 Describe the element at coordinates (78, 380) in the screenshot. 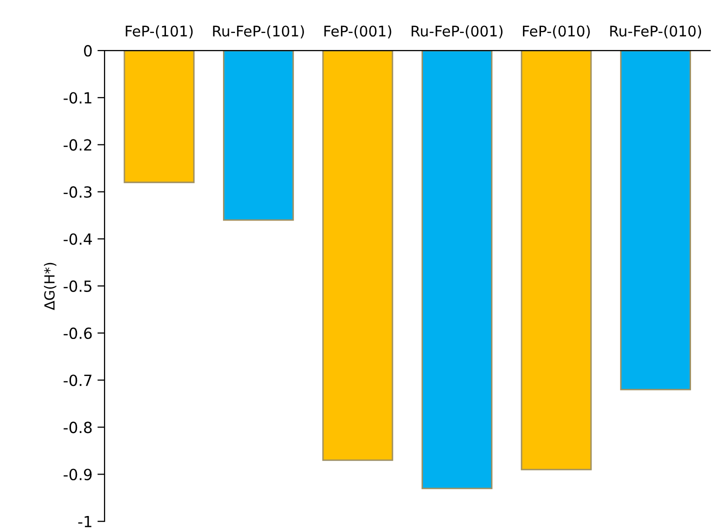

I see `y-tick-label: -0.7` at that location.